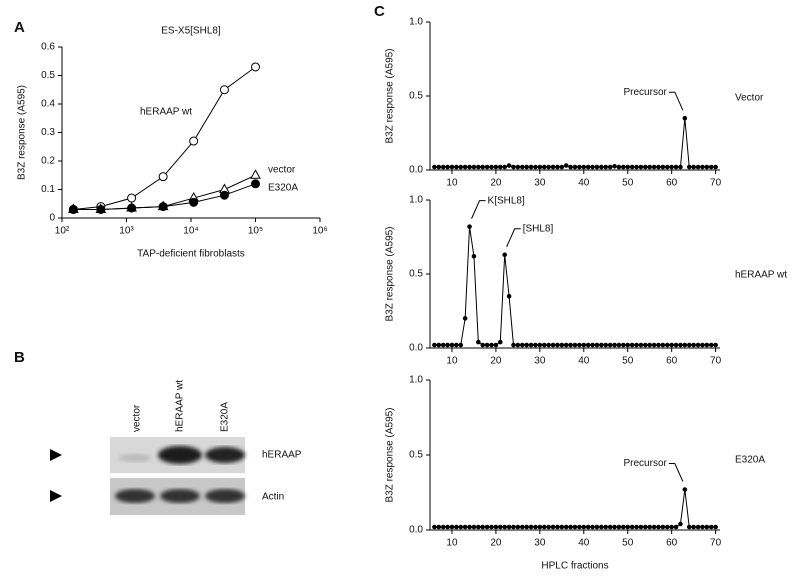 Image resolution: width=800 pixels, height=580 pixels. I want to click on series-line, so click(575, 508).